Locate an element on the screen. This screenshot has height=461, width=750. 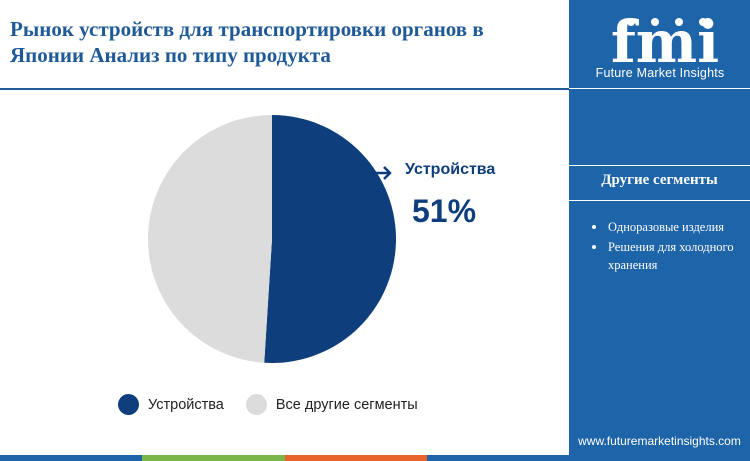
legend-item-devices: Устройства is located at coordinates (171, 404).